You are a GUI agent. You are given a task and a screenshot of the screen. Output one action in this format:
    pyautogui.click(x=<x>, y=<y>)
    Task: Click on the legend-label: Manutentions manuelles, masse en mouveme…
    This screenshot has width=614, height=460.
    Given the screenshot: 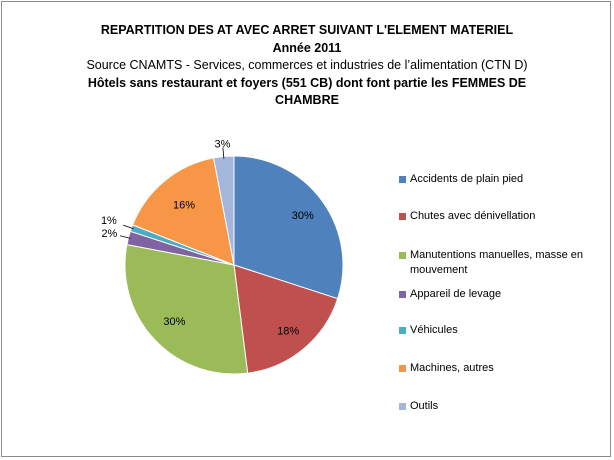 What is the action you would take?
    pyautogui.click(x=497, y=262)
    